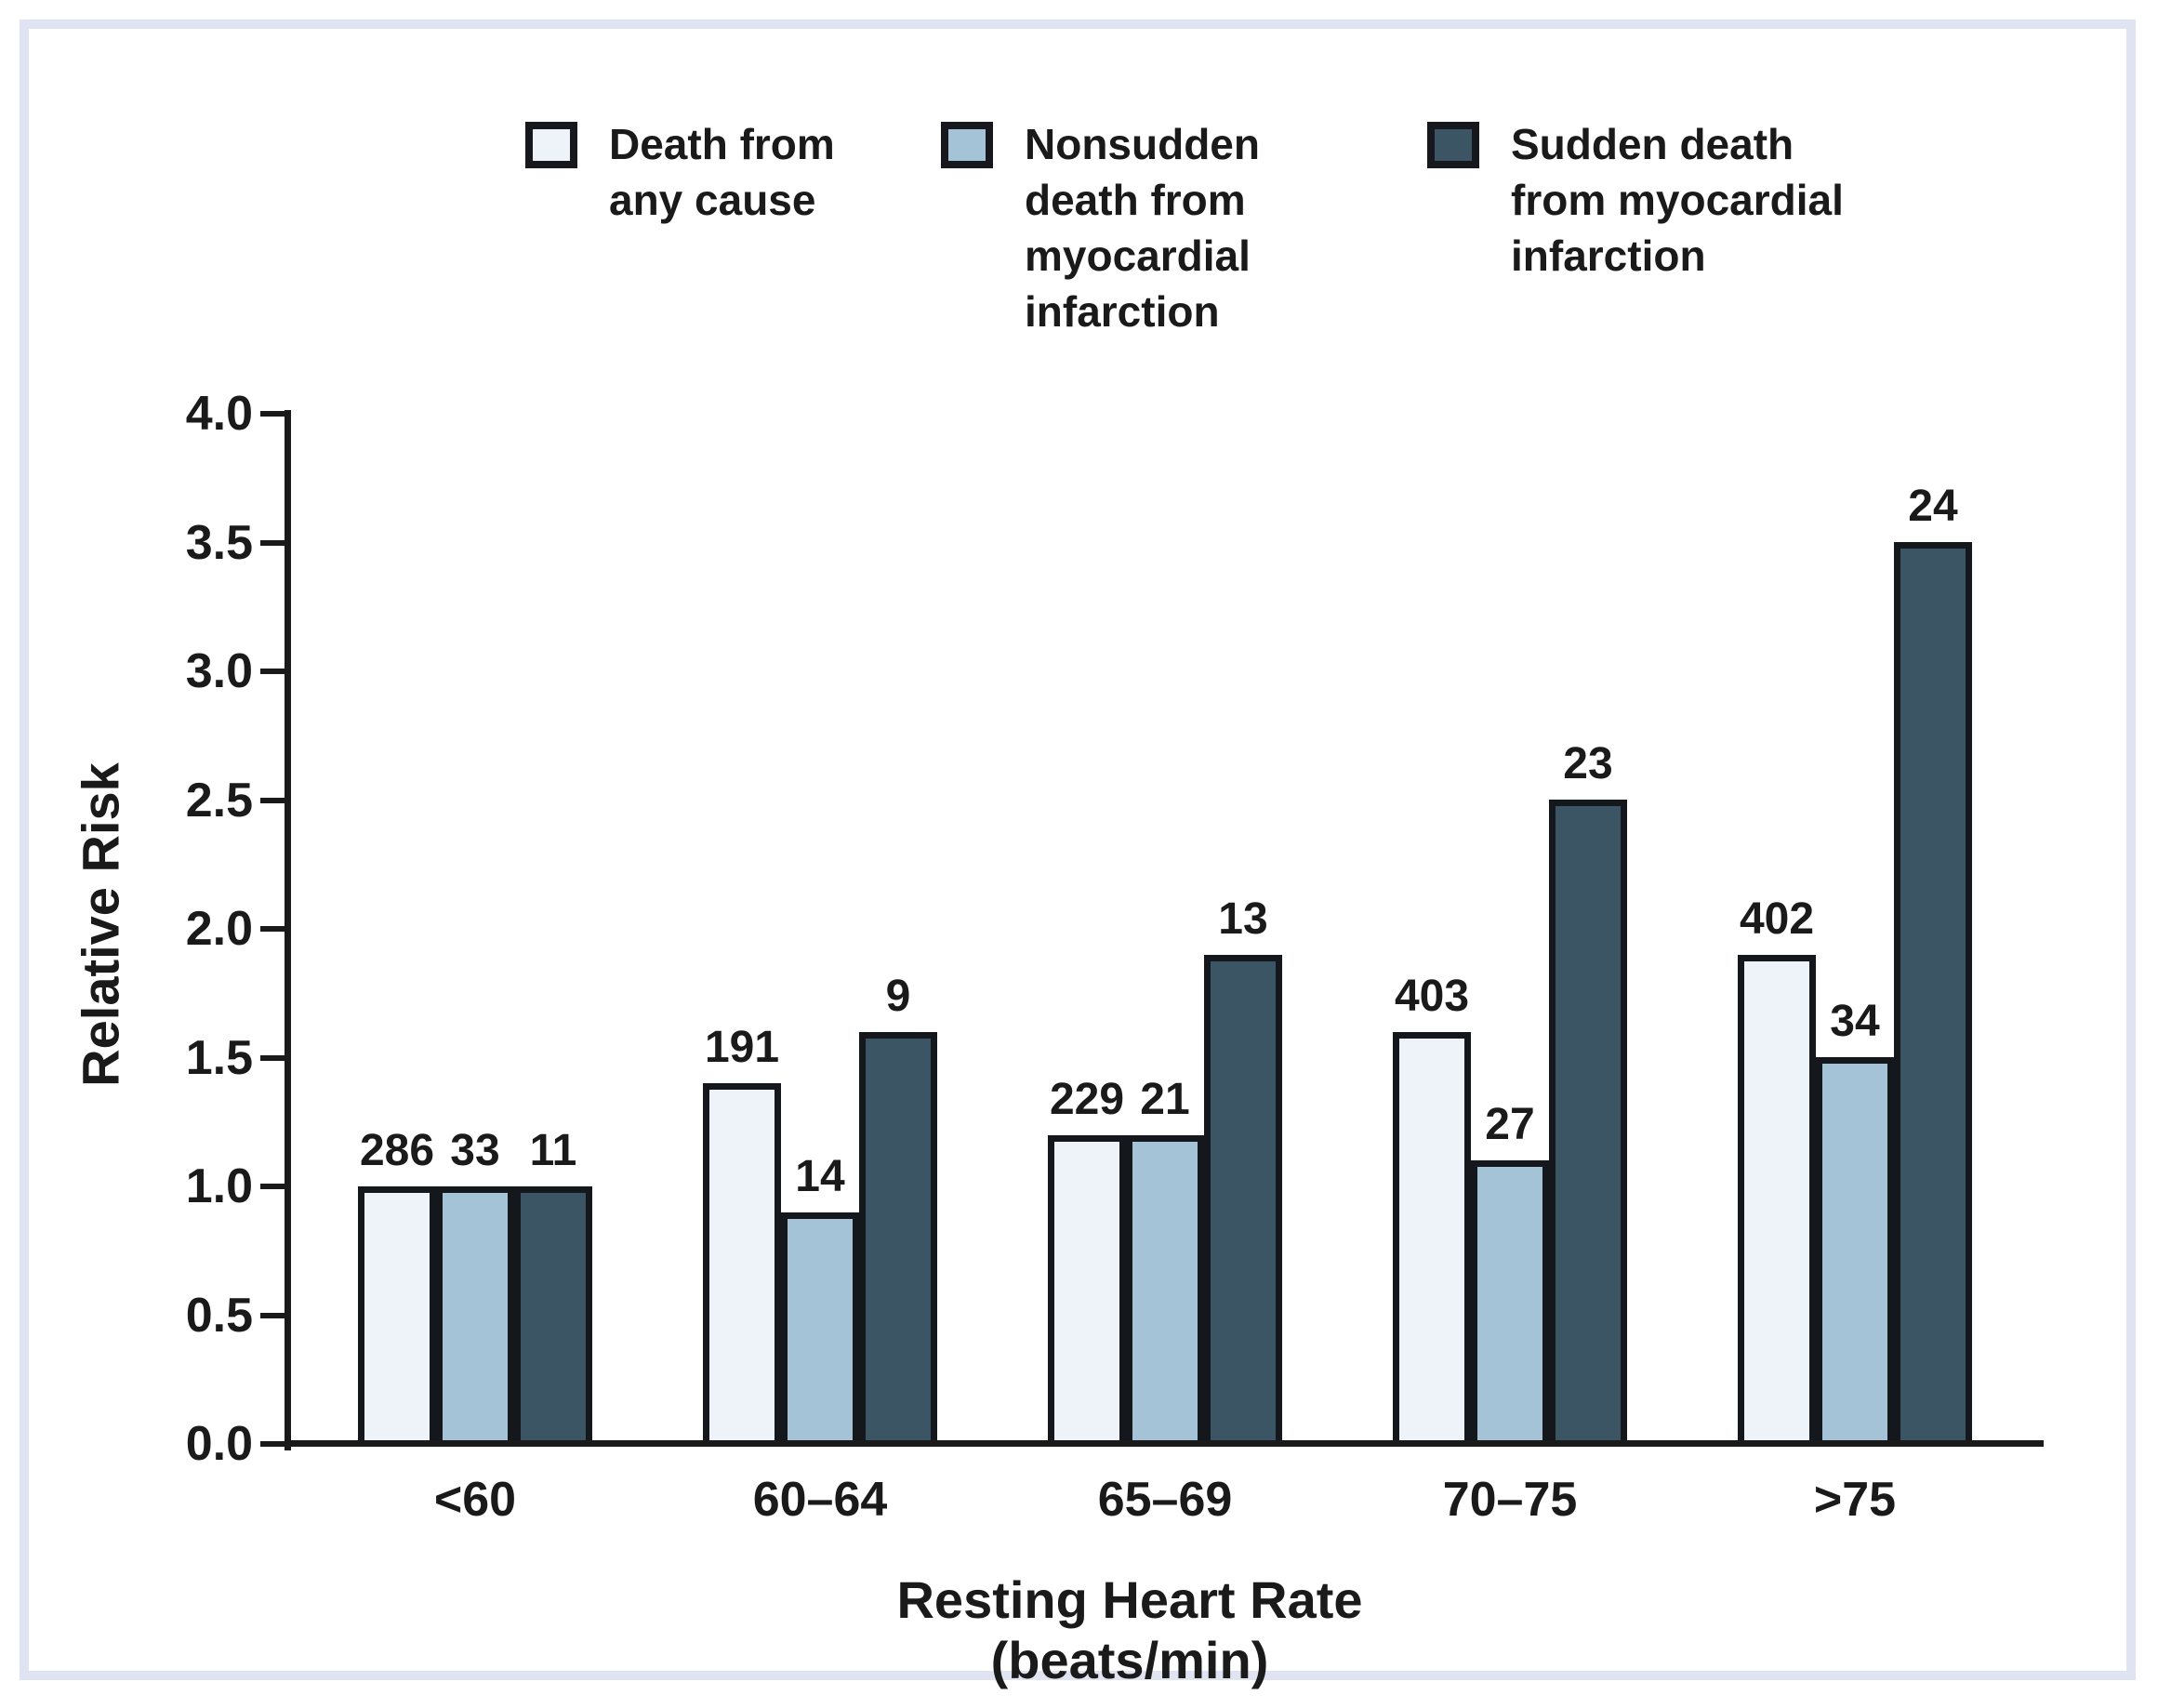 The image size is (2158, 1708). I want to click on y-tick-label: 4.0, so click(219, 414).